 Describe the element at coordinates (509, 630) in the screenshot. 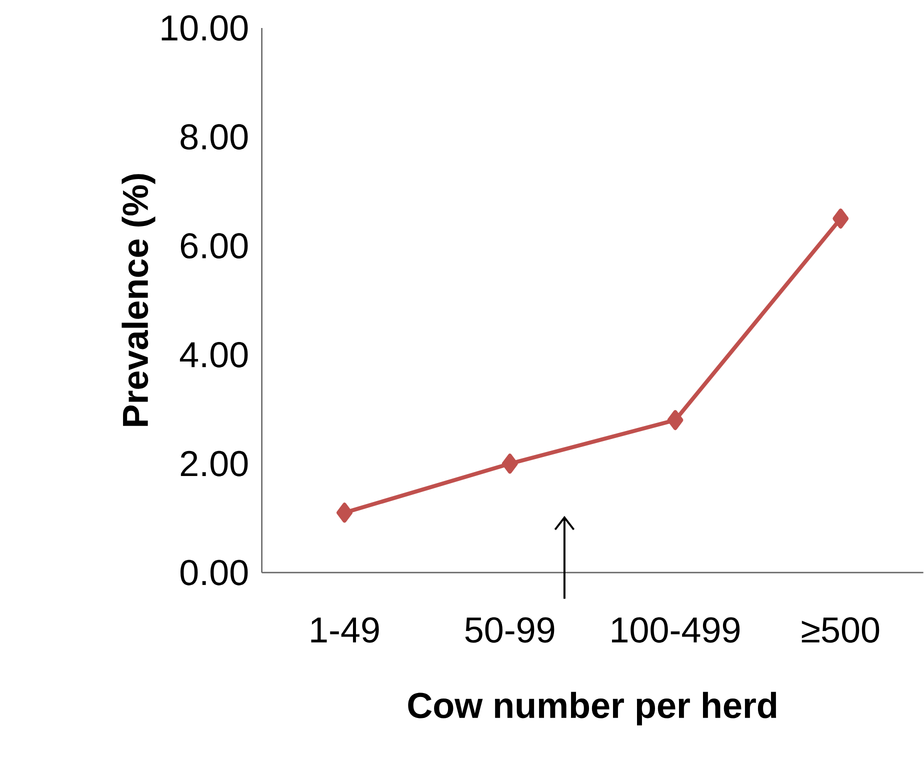

I see `x-tick-label: 50-99` at that location.